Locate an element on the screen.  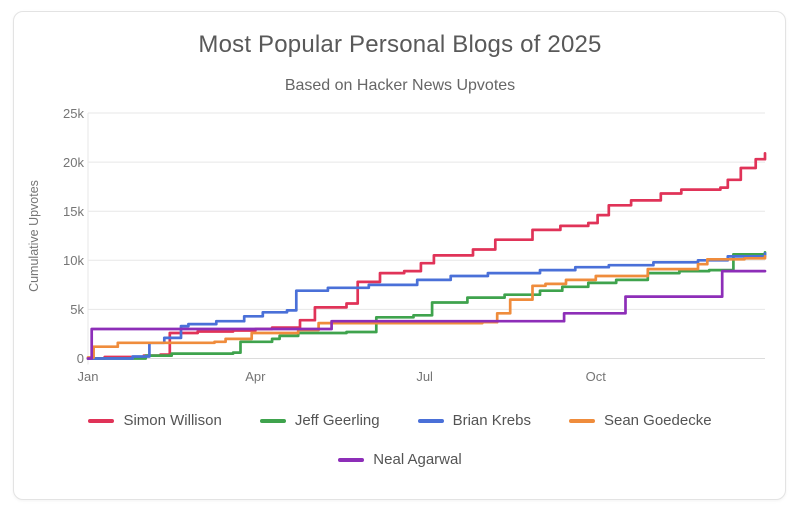
legend-label: Sean Goedecke is located at coordinates (657, 420).